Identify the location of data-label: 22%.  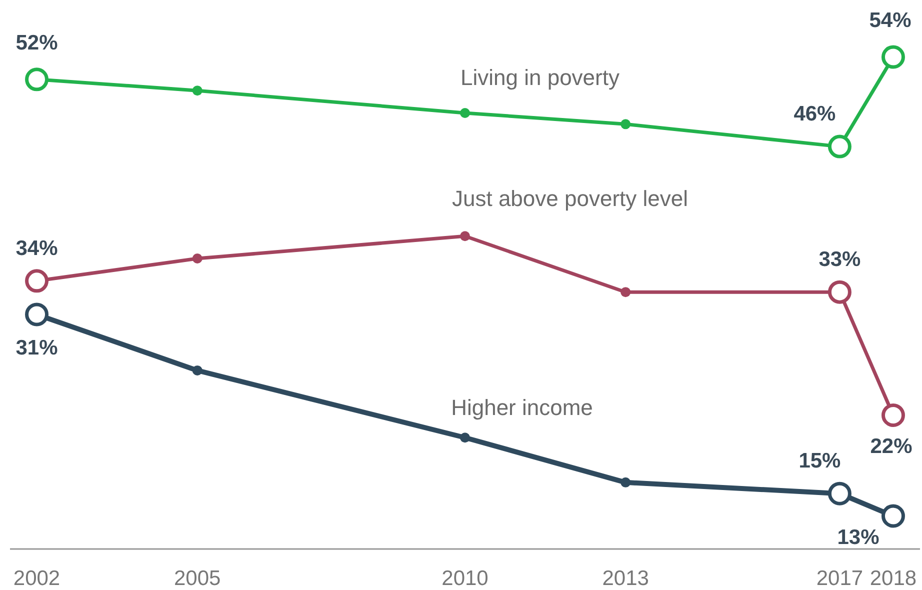
(891, 446).